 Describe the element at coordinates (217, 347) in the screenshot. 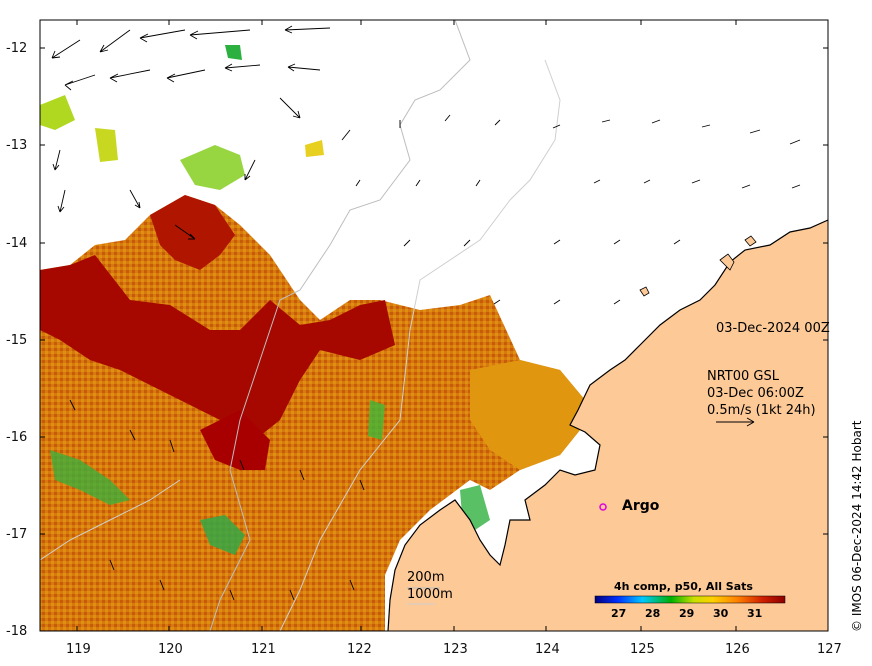

I see `sst-field-warm-west` at that location.